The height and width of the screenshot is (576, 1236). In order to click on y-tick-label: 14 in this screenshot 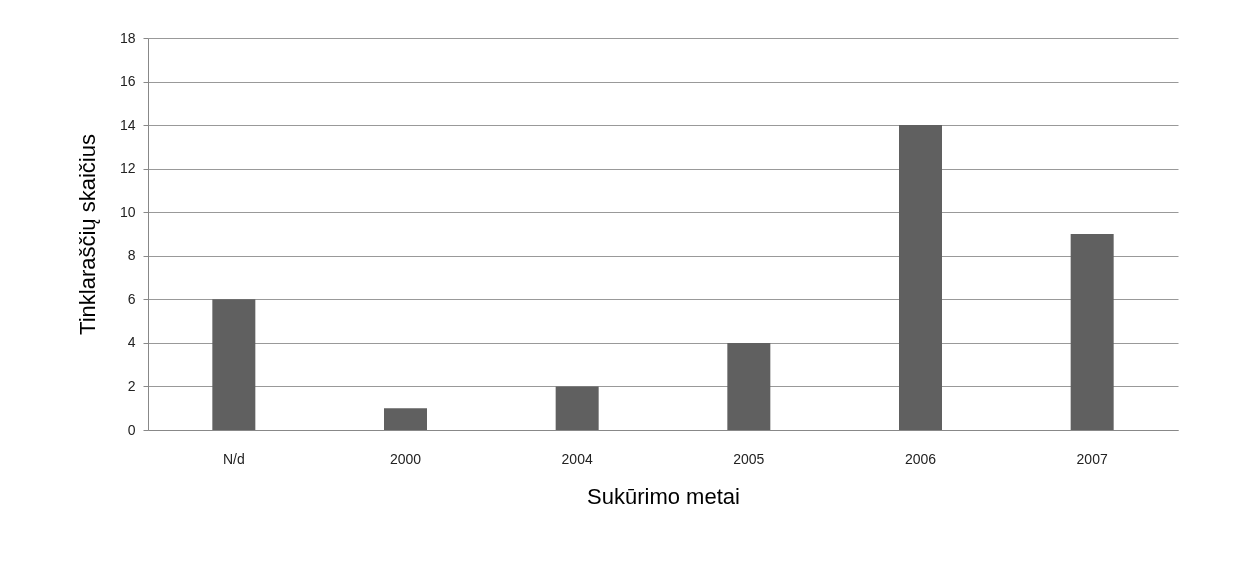, I will do `click(127, 124)`.